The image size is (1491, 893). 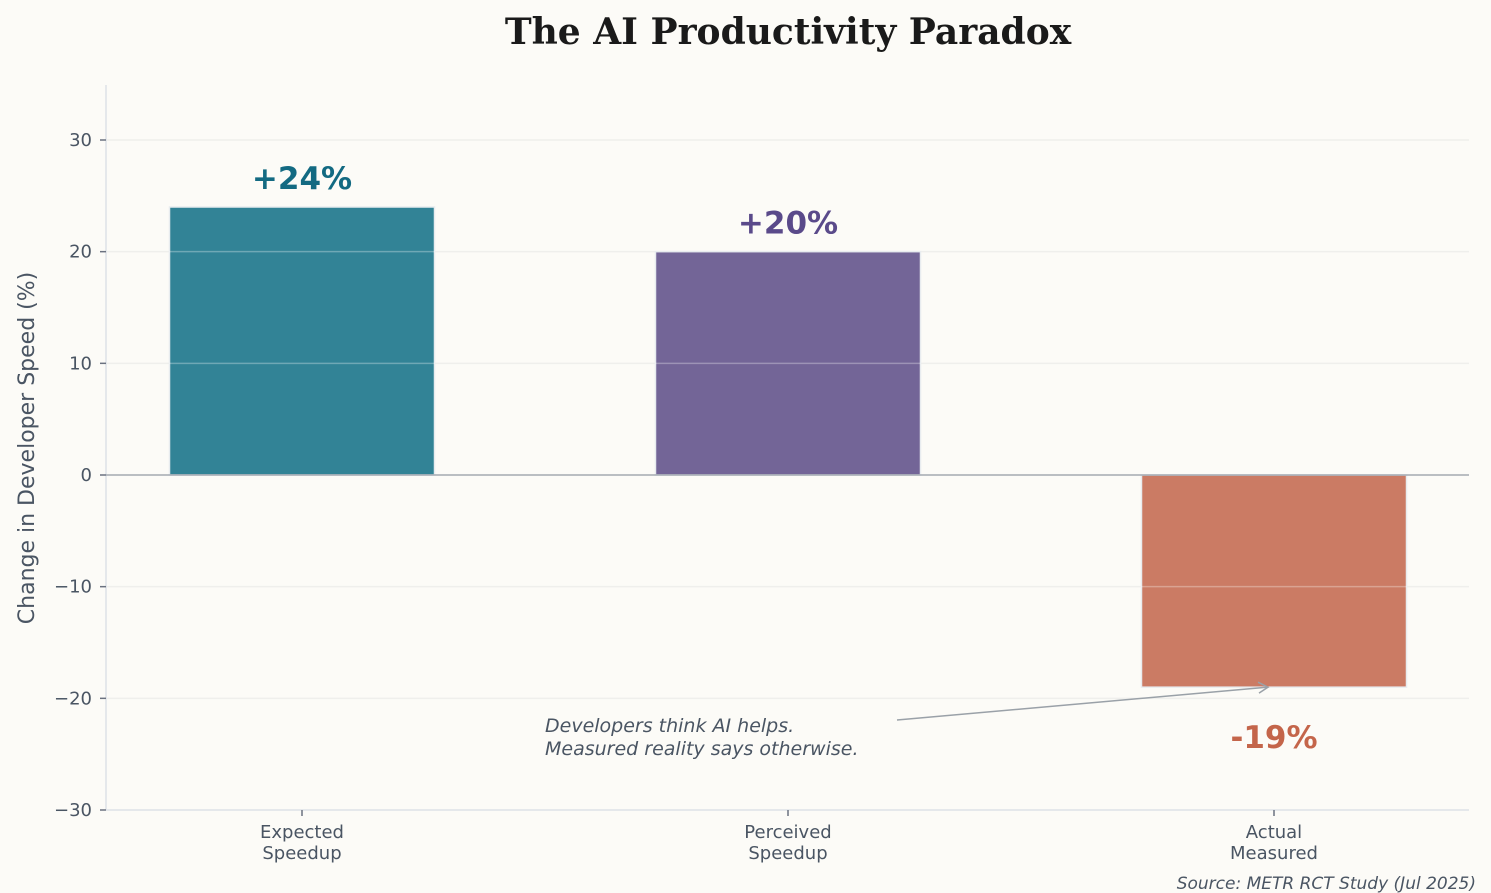 What do you see at coordinates (73, 698) in the screenshot?
I see `y-tick-label: −20` at bounding box center [73, 698].